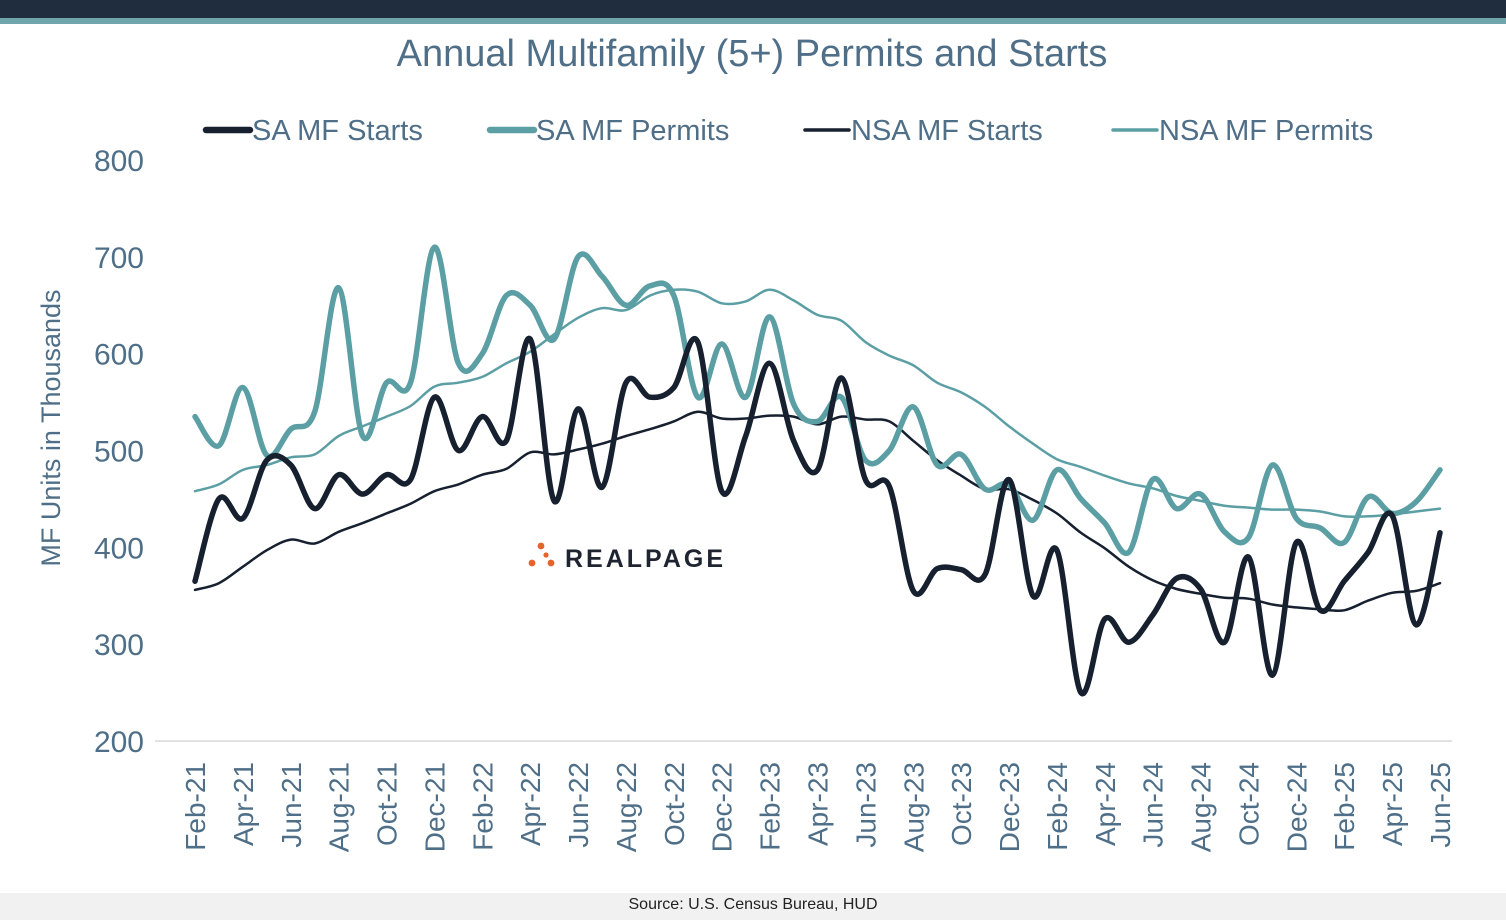 This screenshot has width=1506, height=920. What do you see at coordinates (119, 161) in the screenshot?
I see `y-tick-label: 800` at bounding box center [119, 161].